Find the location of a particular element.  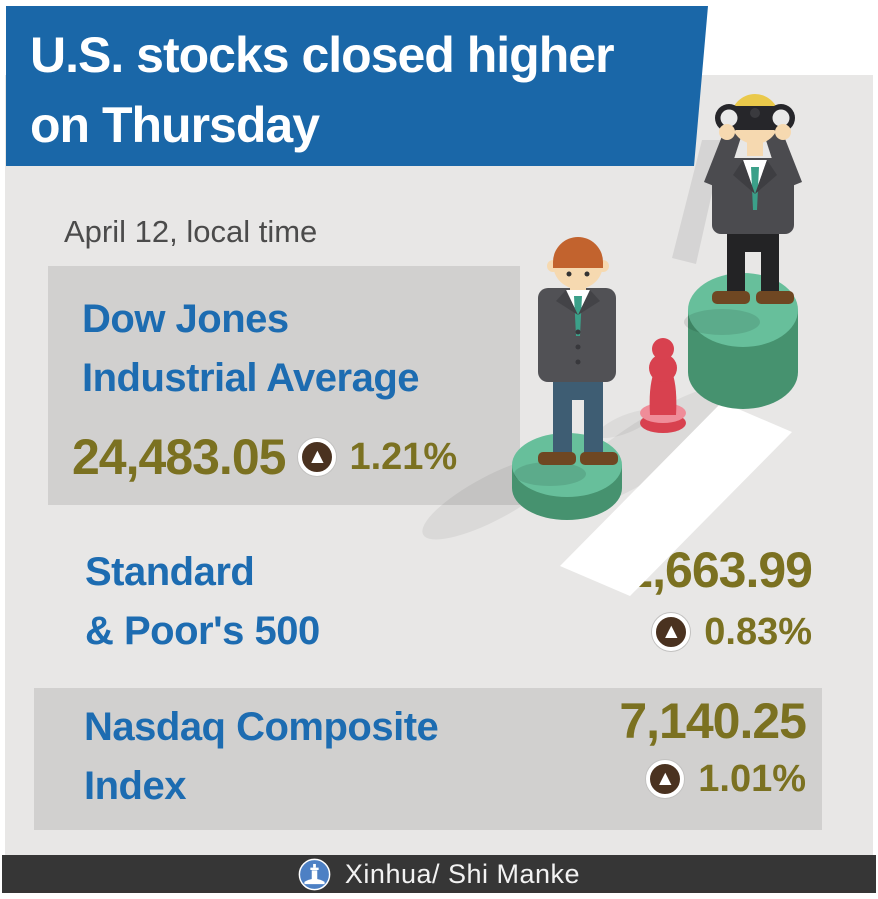

dow-change: 1.21% is located at coordinates (403, 457).